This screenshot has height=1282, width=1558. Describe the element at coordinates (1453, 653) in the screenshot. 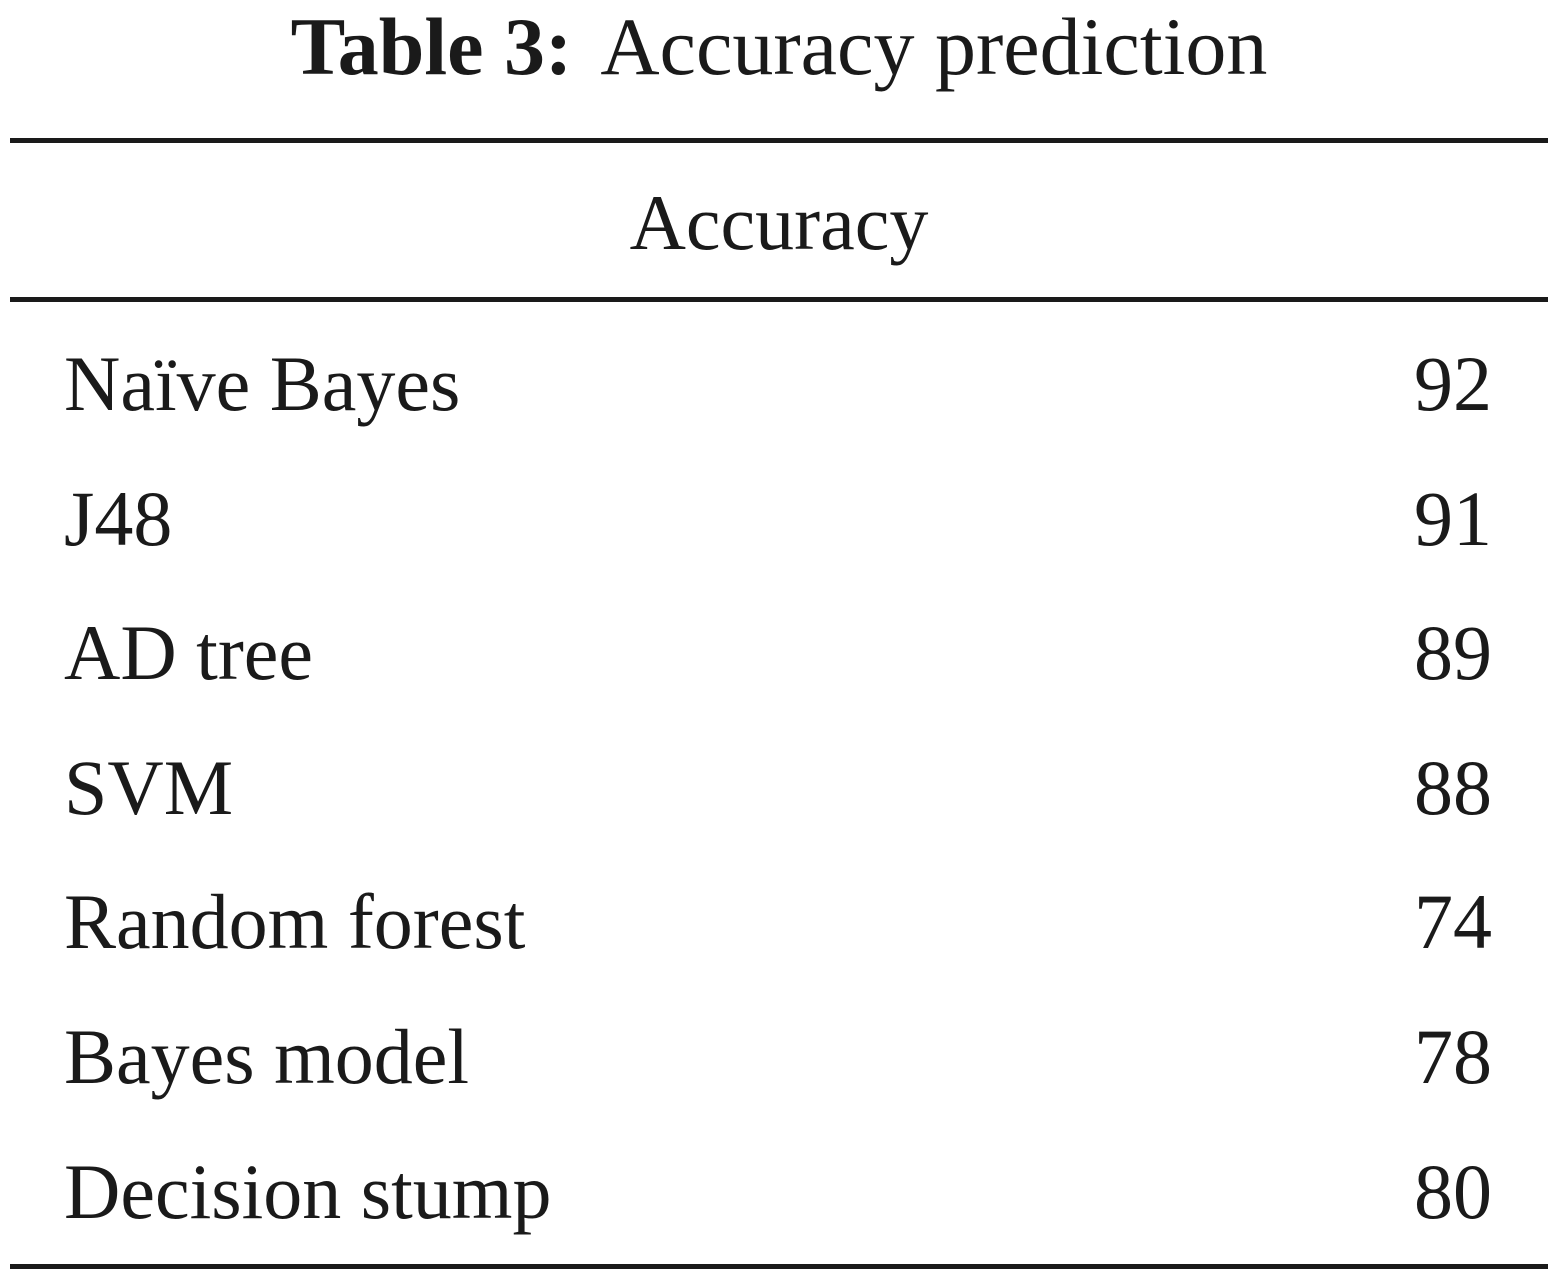

I see `accuracy-cell: 89` at that location.